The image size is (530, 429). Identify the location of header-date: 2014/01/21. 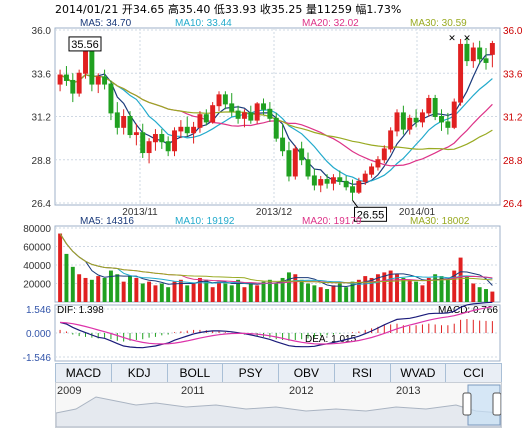
(87, 9).